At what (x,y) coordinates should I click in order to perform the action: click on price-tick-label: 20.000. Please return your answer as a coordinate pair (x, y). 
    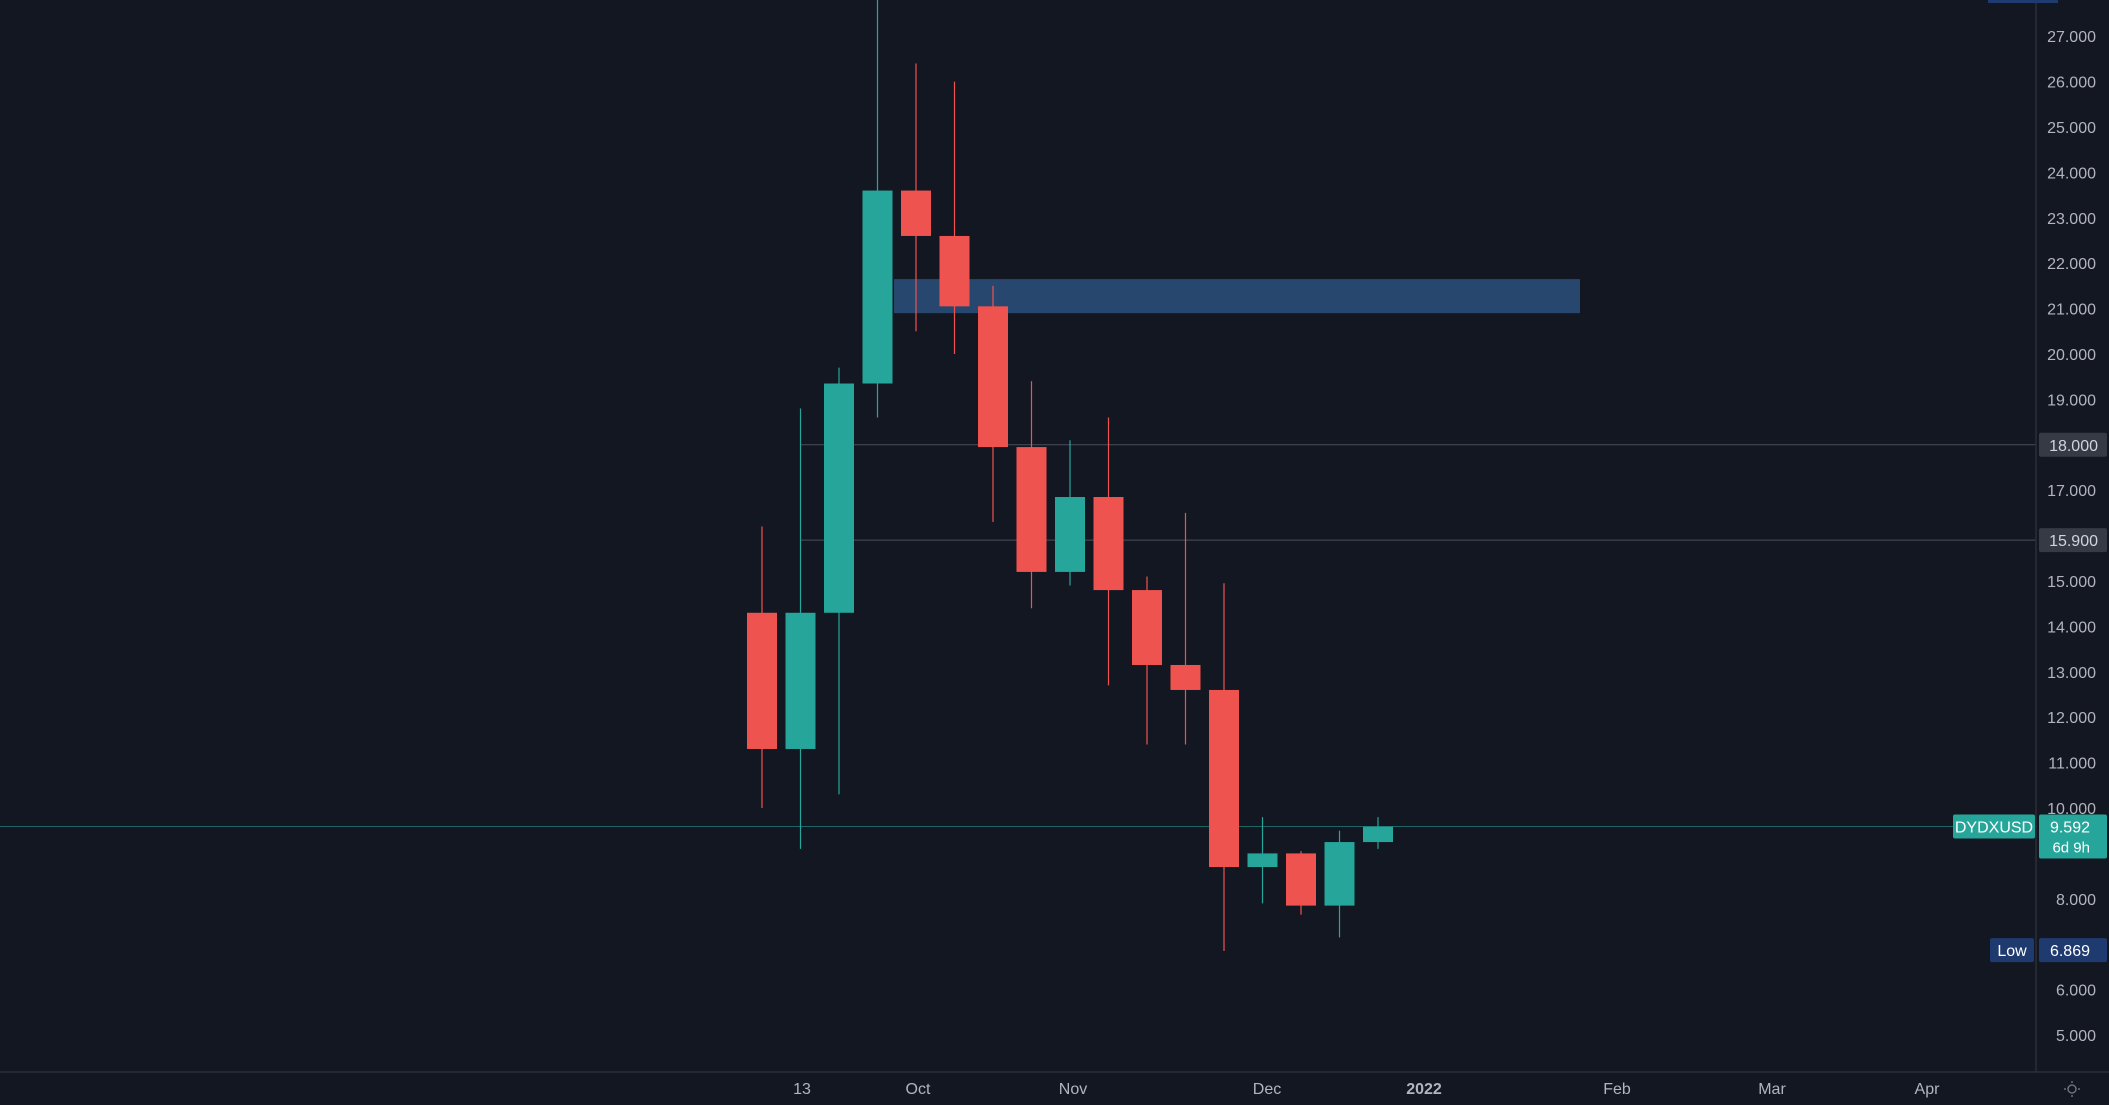
    Looking at the image, I should click on (2071, 355).